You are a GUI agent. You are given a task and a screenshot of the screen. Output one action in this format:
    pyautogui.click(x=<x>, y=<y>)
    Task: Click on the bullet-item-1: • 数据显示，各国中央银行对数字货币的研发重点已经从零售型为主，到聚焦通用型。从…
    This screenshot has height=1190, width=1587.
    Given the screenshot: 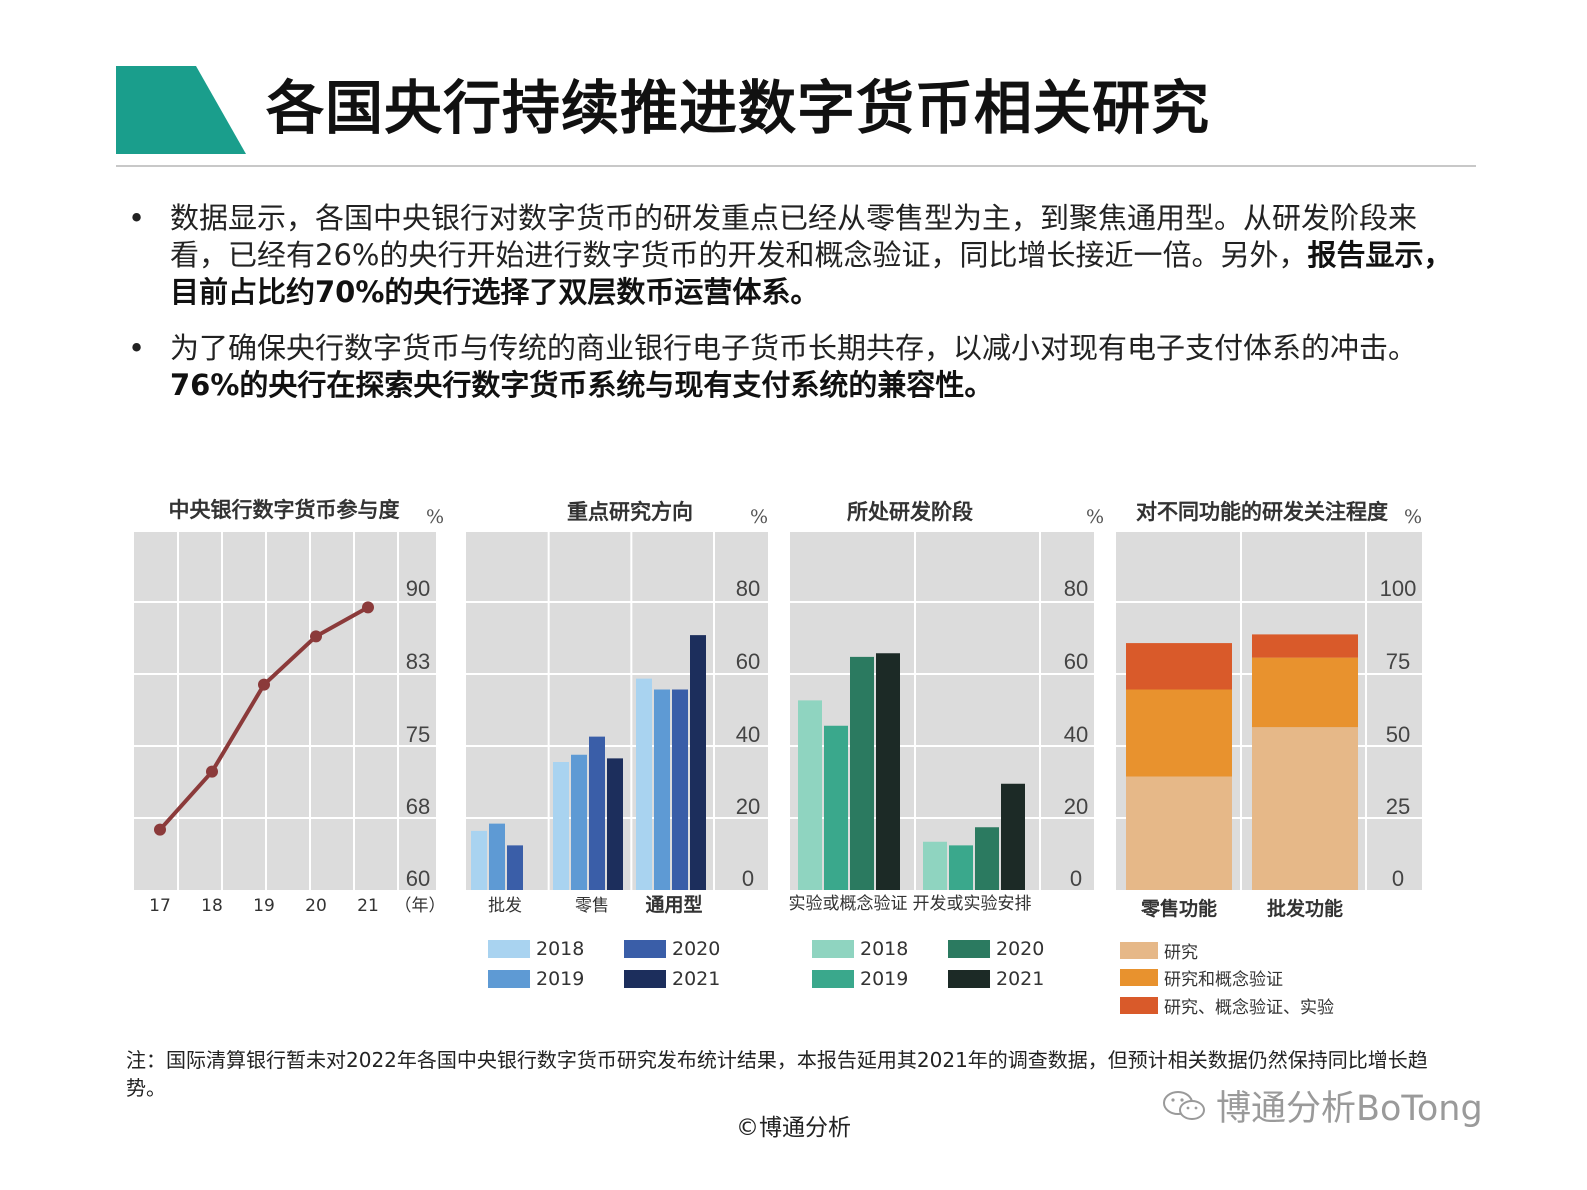 What is the action you would take?
    pyautogui.click(x=796, y=255)
    